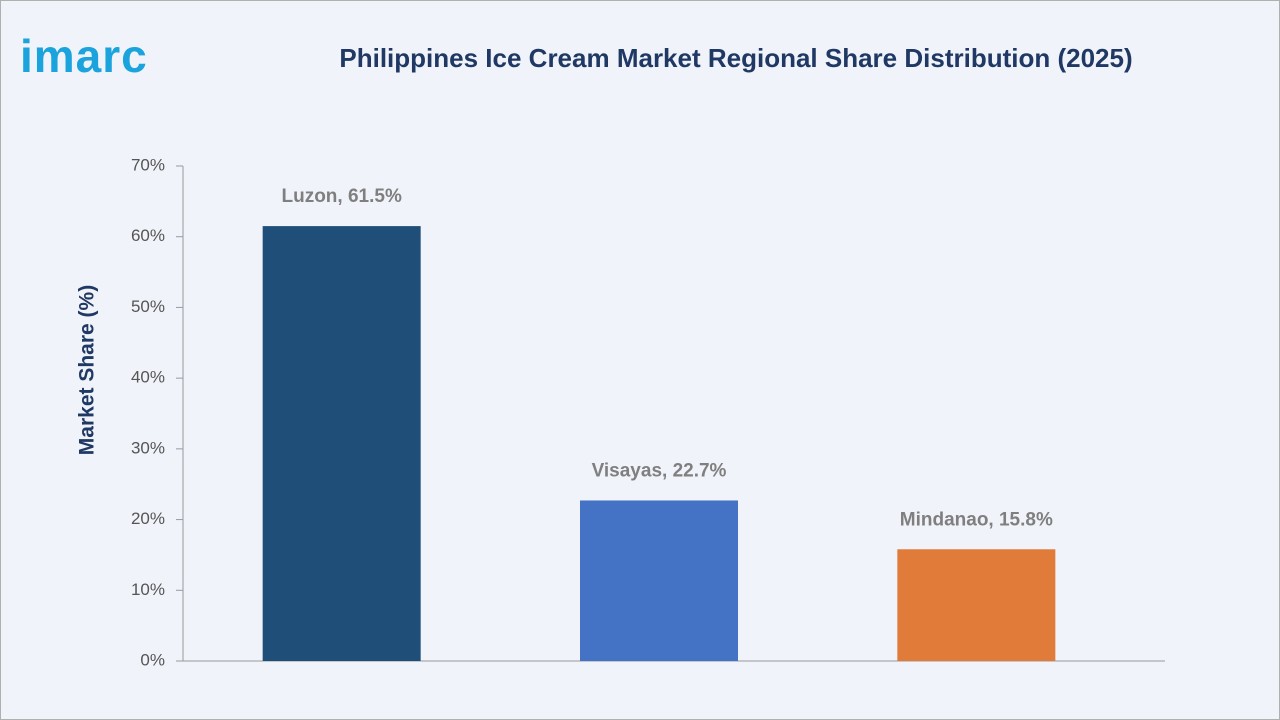 Image resolution: width=1280 pixels, height=720 pixels. I want to click on y-tick-label: 30%, so click(148, 447).